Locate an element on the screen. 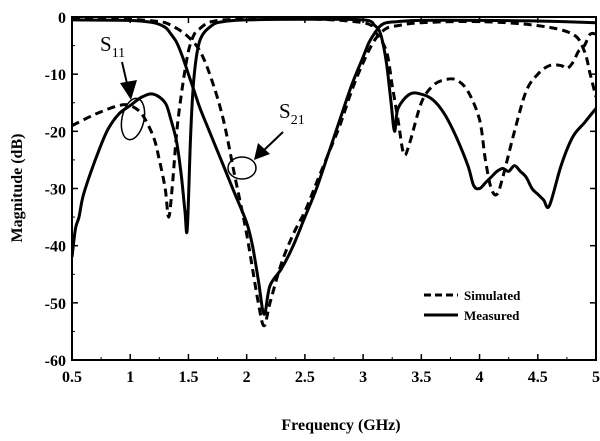 This screenshot has width=600, height=441. x-tick-label: 1.5 is located at coordinates (188, 377).